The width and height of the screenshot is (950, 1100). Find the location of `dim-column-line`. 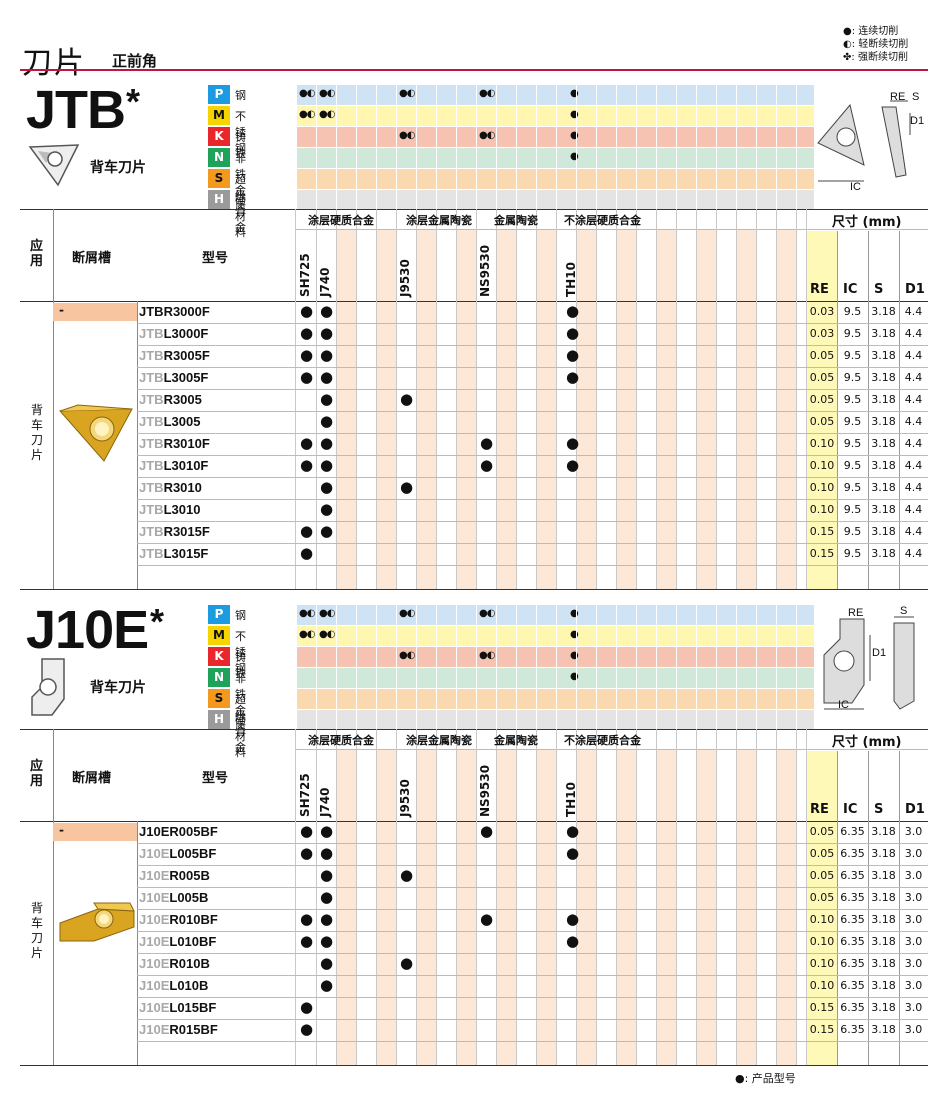

dim-column-line is located at coordinates (837, 410).